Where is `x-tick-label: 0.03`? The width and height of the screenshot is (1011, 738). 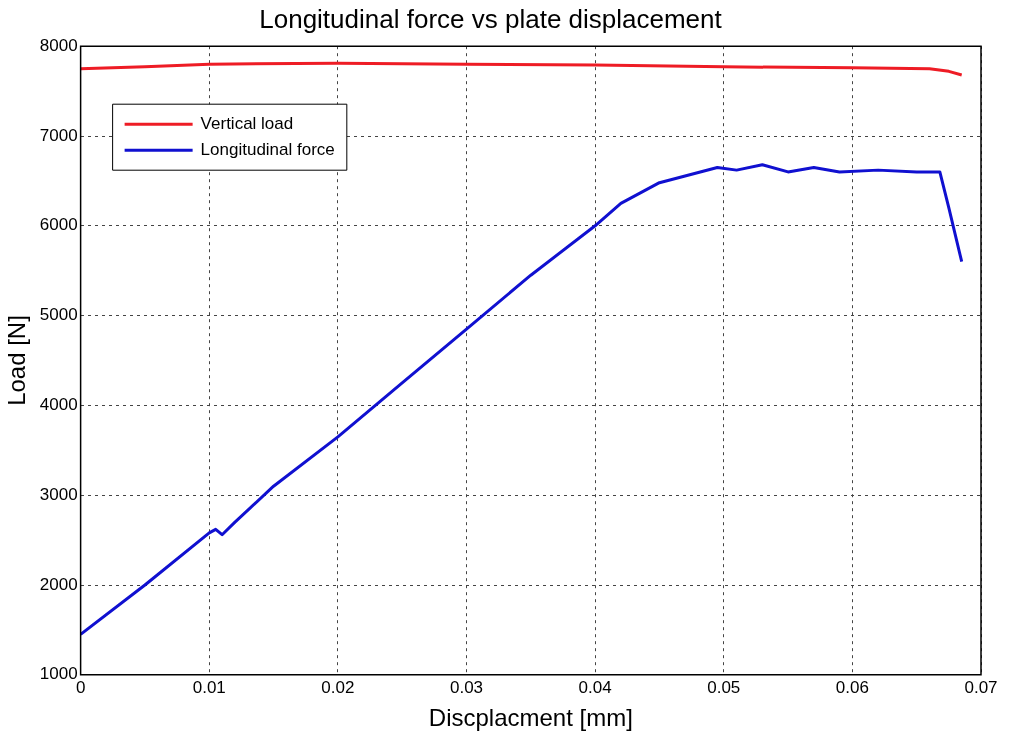 x-tick-label: 0.03 is located at coordinates (466, 687).